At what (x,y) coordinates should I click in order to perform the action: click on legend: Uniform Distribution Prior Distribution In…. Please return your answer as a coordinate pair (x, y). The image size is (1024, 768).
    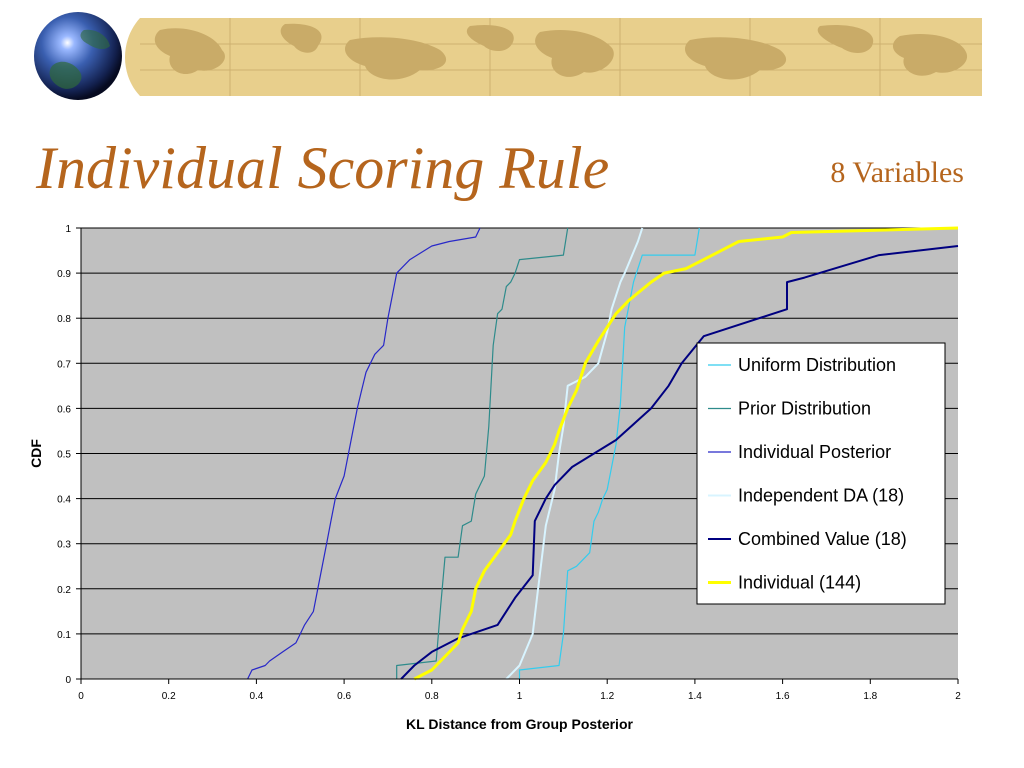
    Looking at the image, I should click on (821, 473).